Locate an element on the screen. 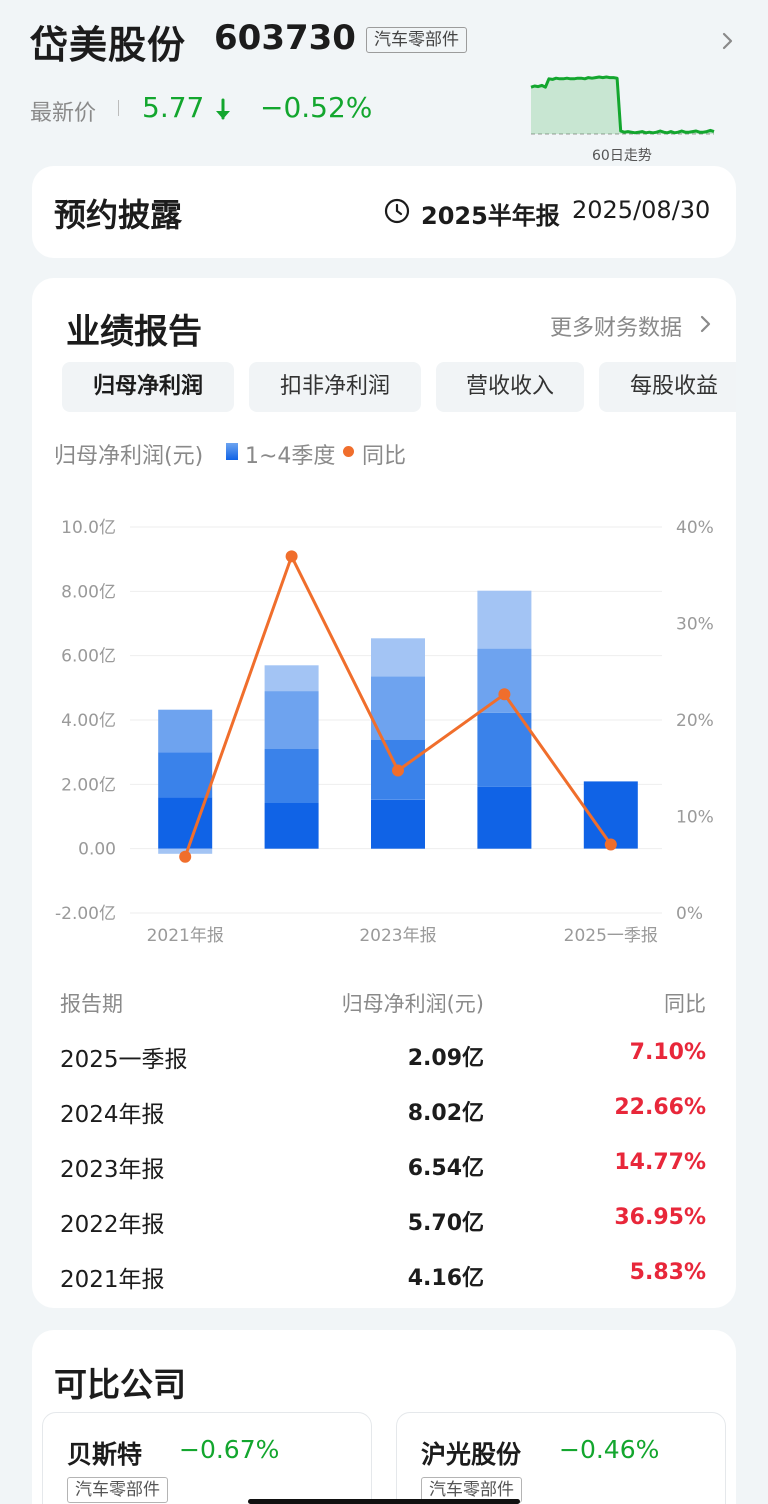 The width and height of the screenshot is (768, 1504). price-divider is located at coordinates (119, 107).